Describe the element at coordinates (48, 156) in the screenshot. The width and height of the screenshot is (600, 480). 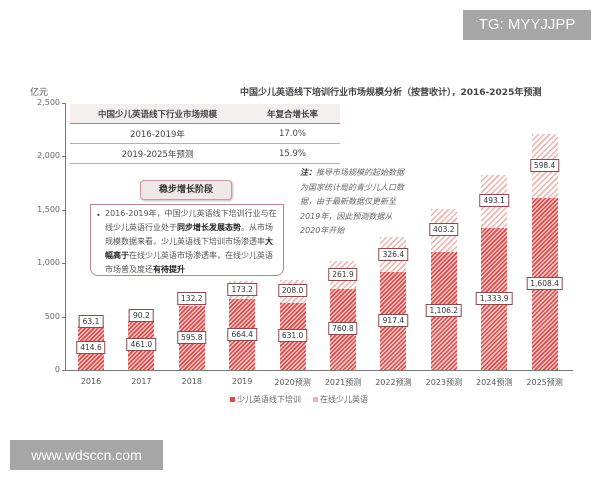
I see `y-tick-label: 2,000` at that location.